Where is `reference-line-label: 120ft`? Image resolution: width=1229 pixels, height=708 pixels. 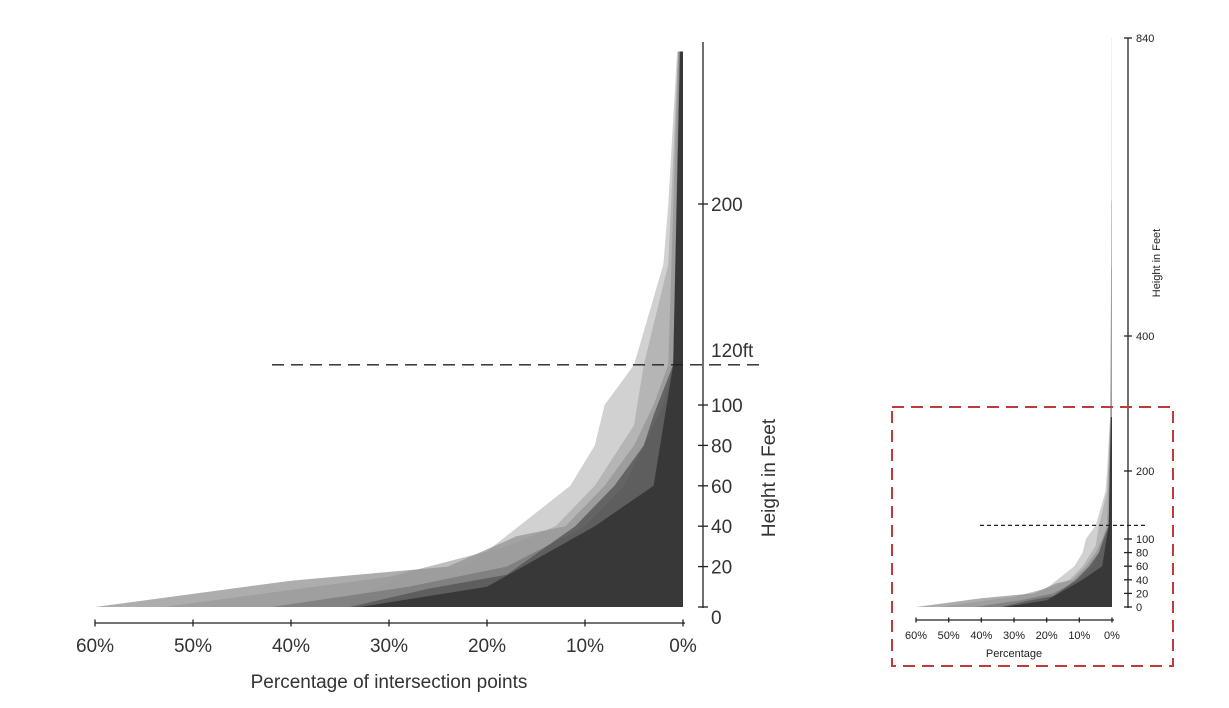
reference-line-label: 120ft is located at coordinates (732, 351).